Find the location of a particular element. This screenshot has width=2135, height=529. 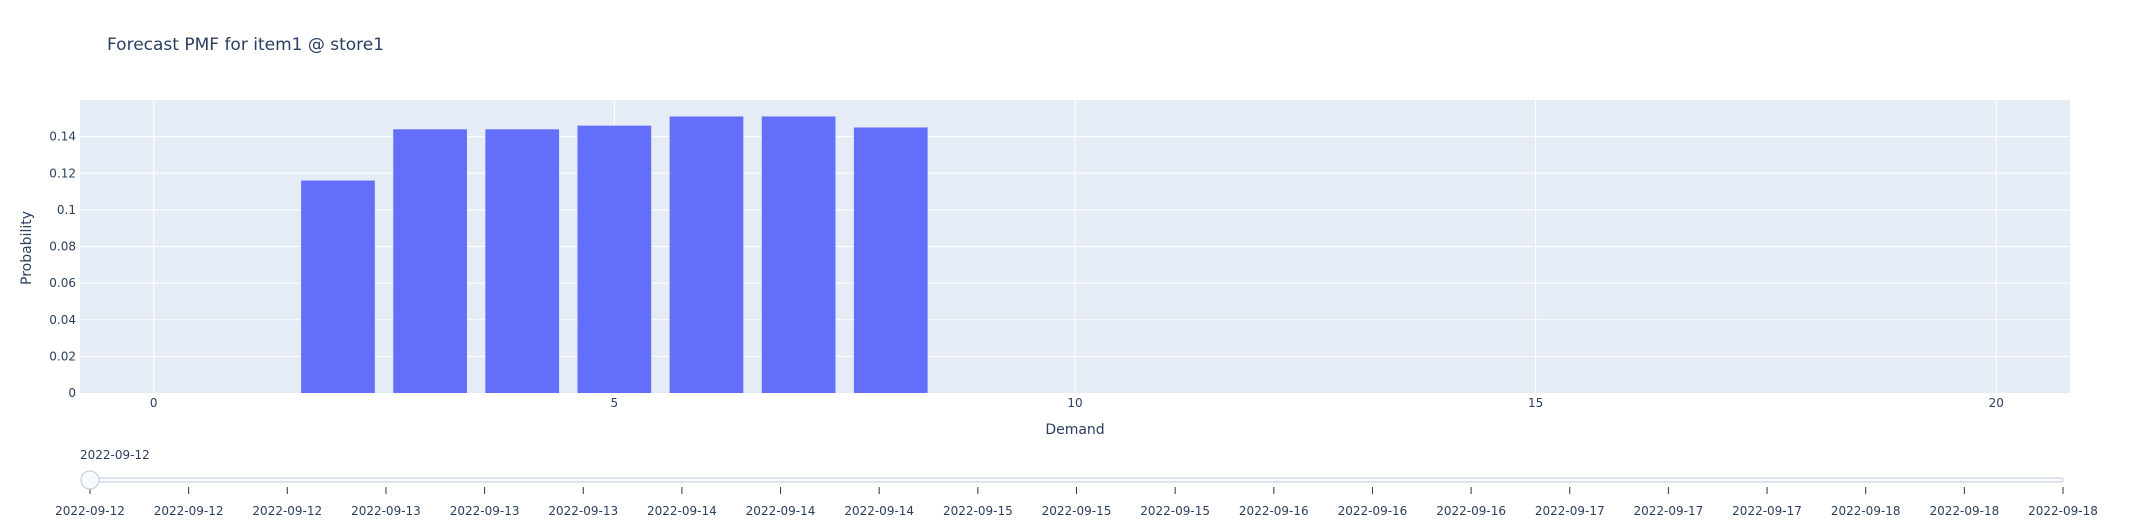

y-tick-label: 0.12 is located at coordinates (62, 173).